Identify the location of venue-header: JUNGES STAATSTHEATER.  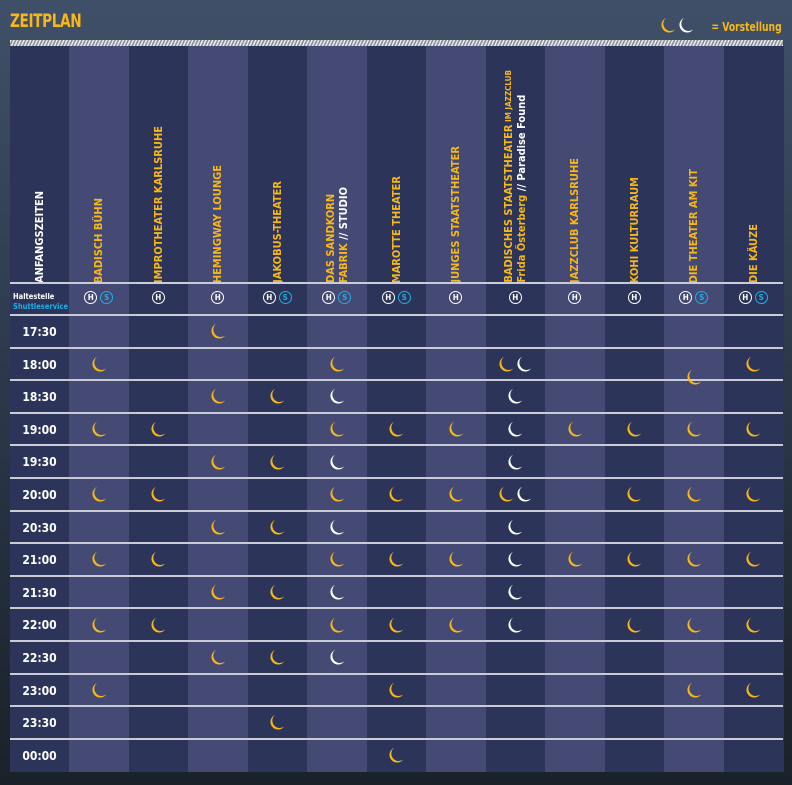
(456, 164).